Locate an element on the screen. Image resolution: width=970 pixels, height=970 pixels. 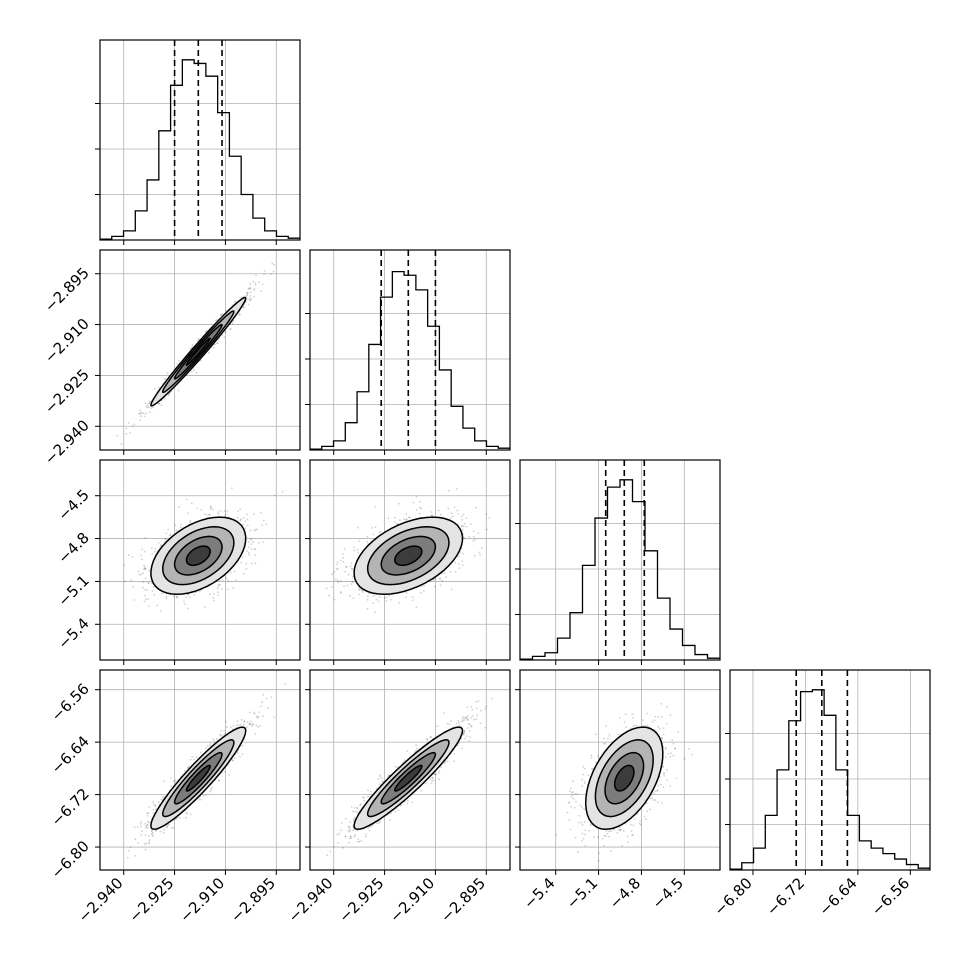
y-tick-label: −2.910 is located at coordinates (67, 341).